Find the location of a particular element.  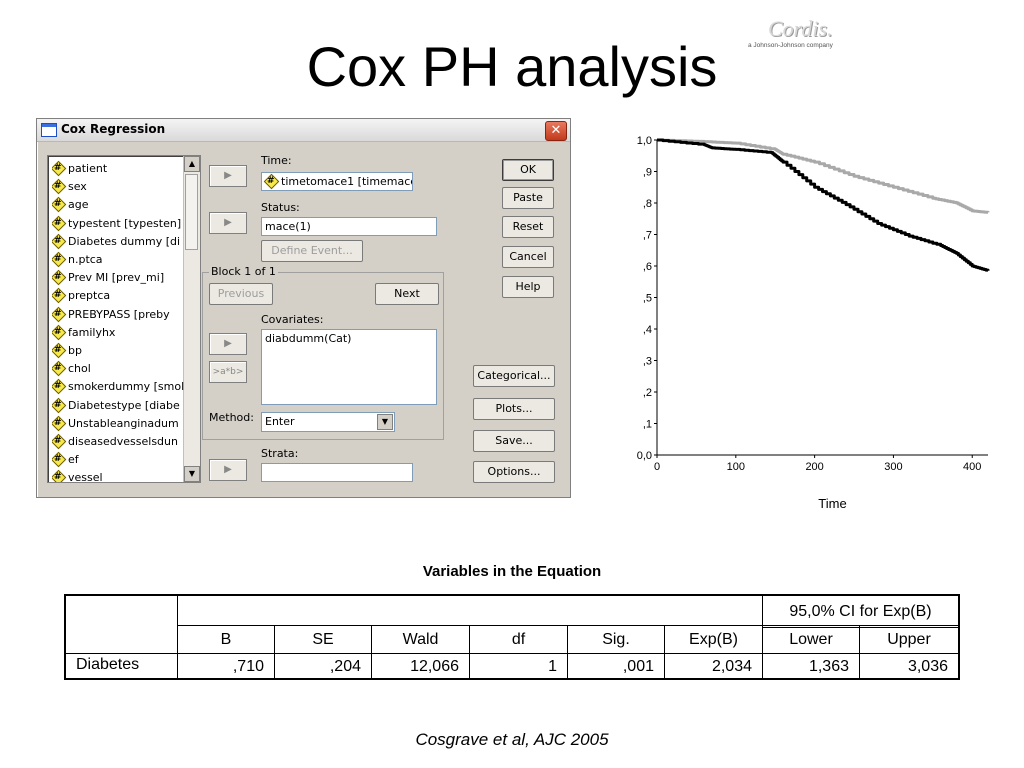

variable-name: preptca is located at coordinates (89, 296).